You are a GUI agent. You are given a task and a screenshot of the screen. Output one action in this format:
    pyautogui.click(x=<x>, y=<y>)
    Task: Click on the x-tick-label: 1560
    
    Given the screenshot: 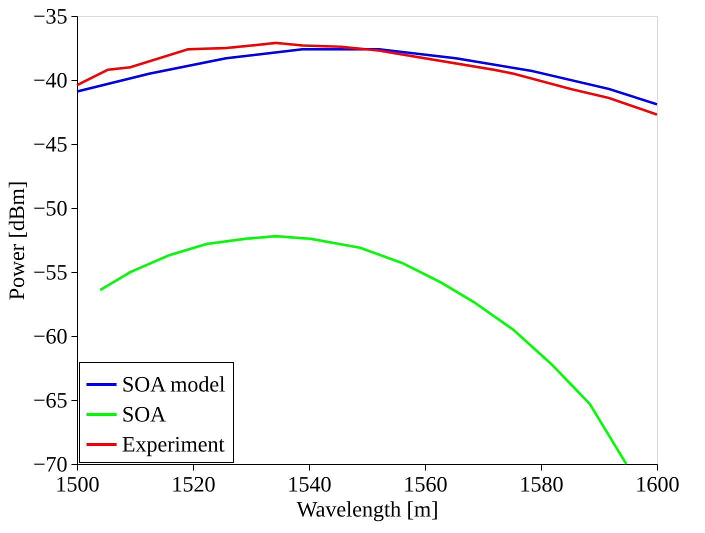 What is the action you would take?
    pyautogui.click(x=426, y=484)
    